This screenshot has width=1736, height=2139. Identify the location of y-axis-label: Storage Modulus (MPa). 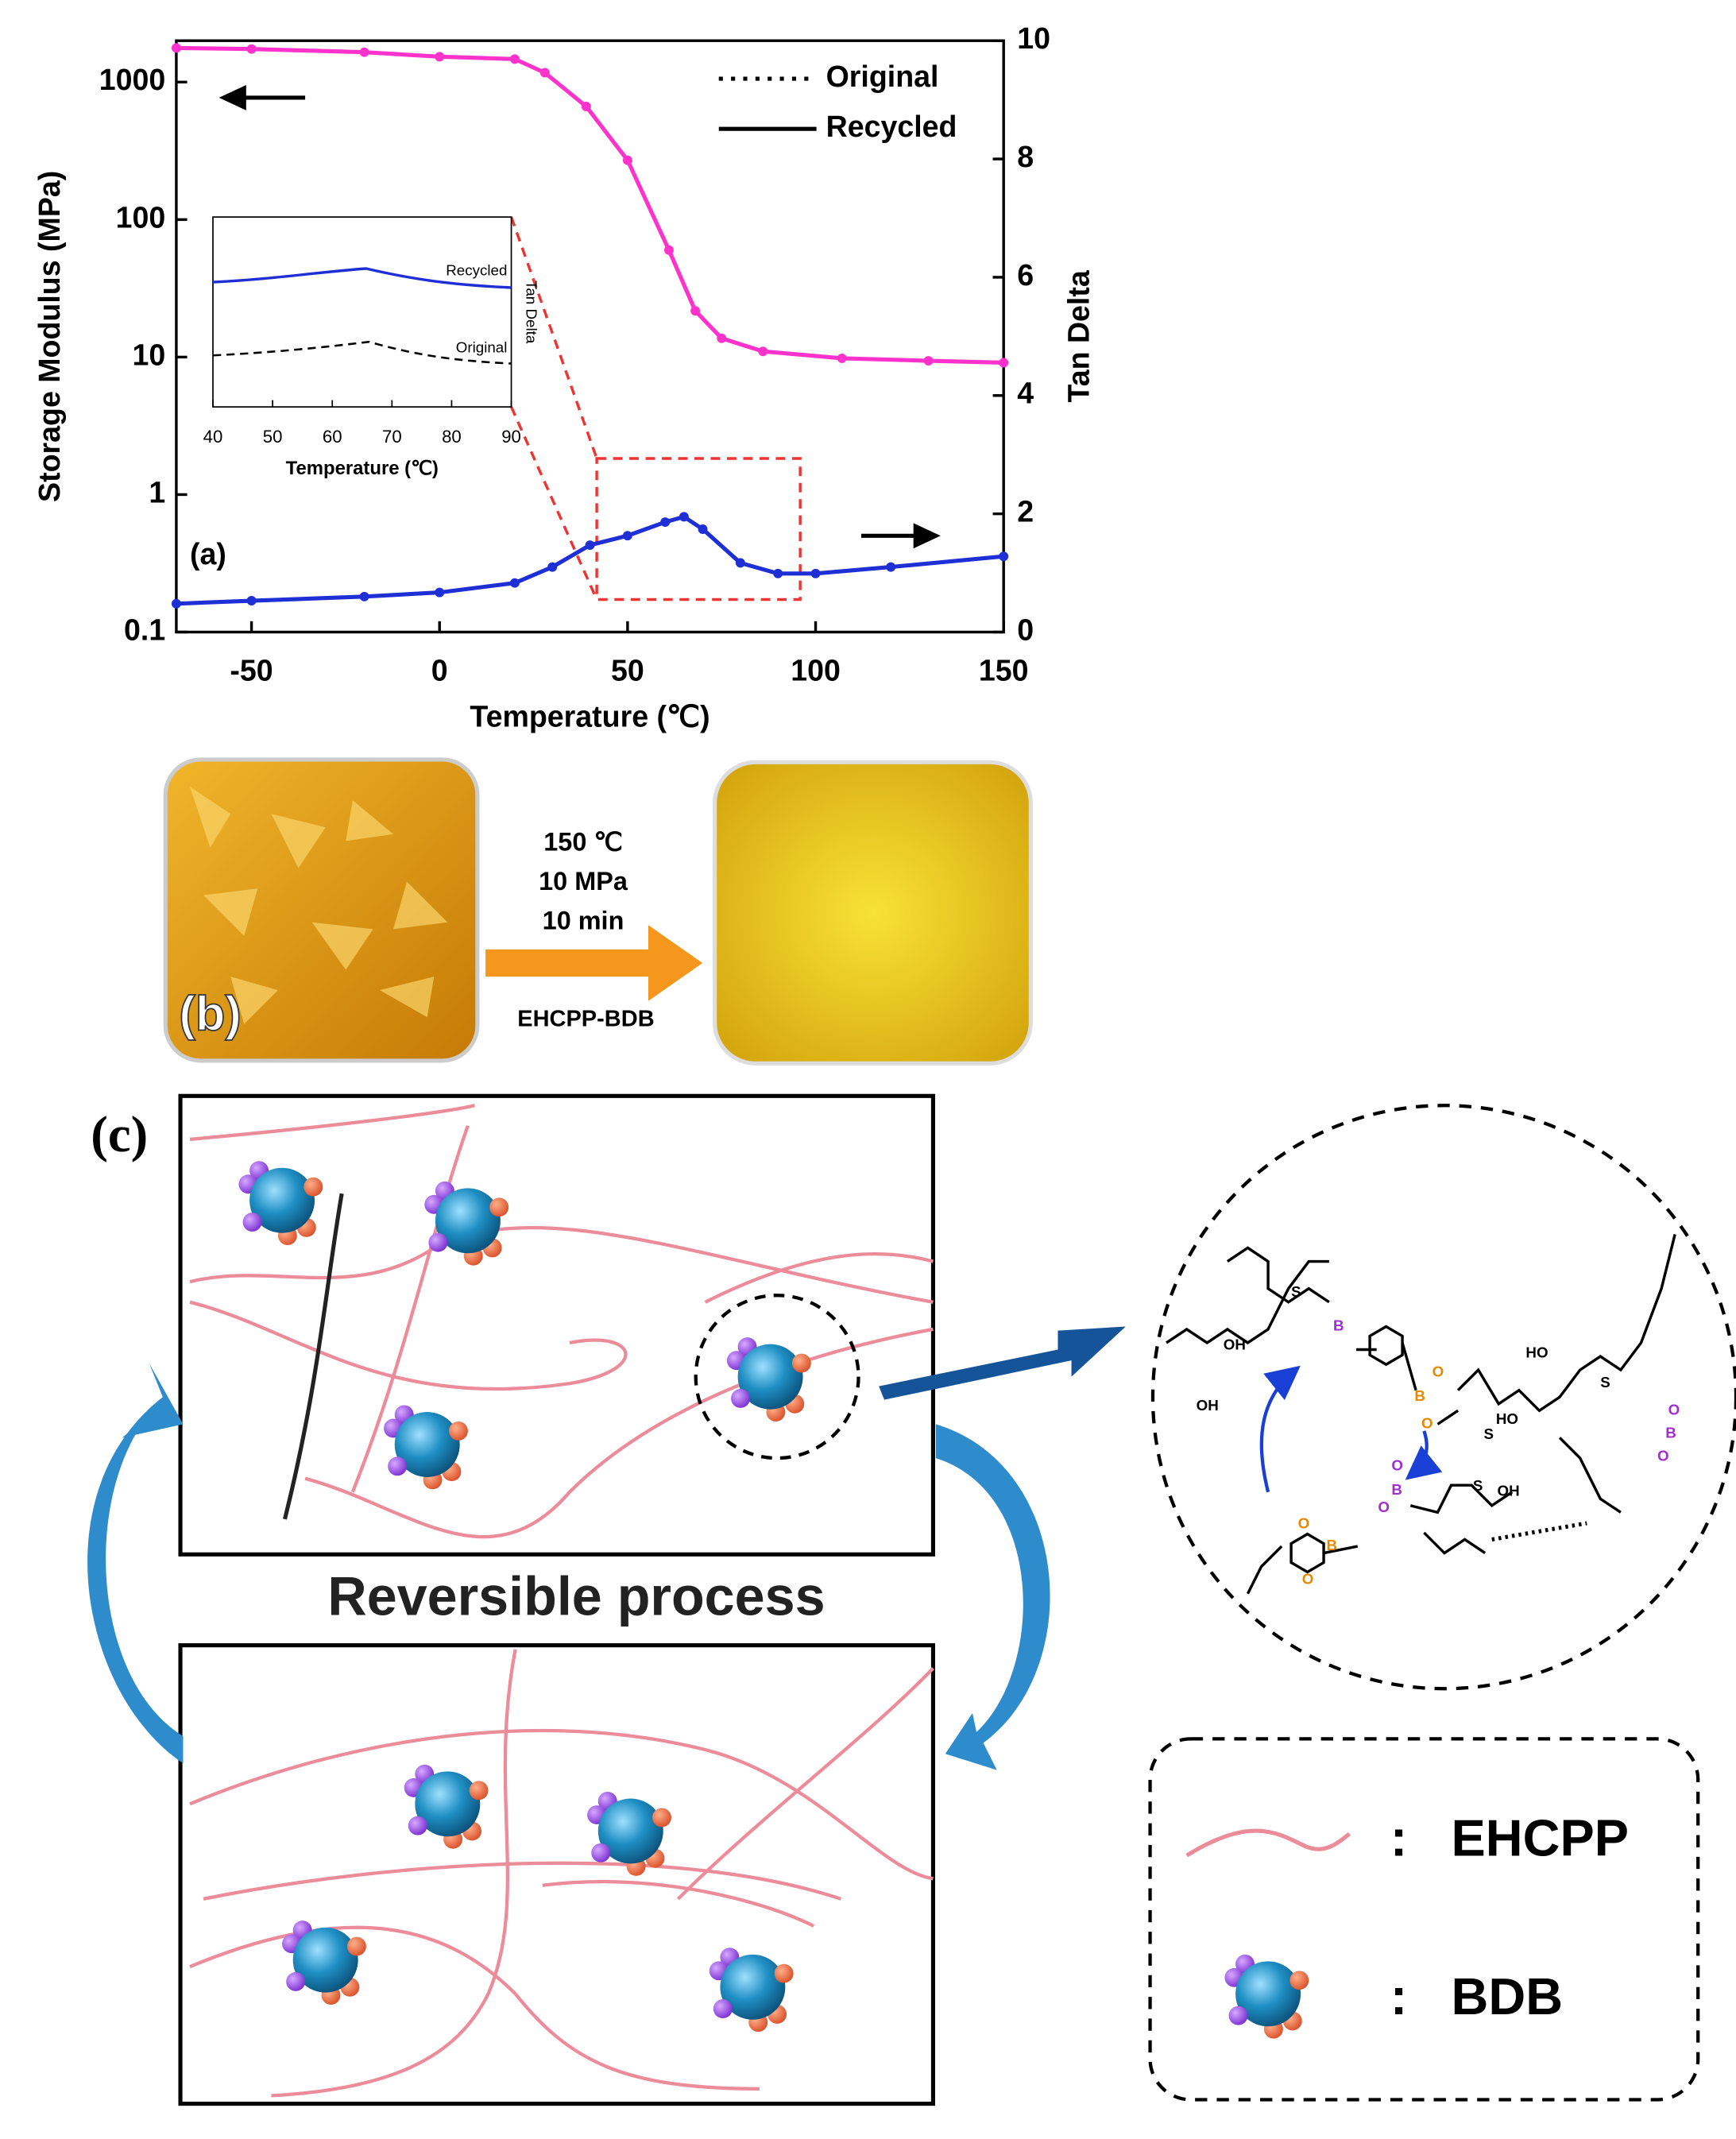
(49, 336).